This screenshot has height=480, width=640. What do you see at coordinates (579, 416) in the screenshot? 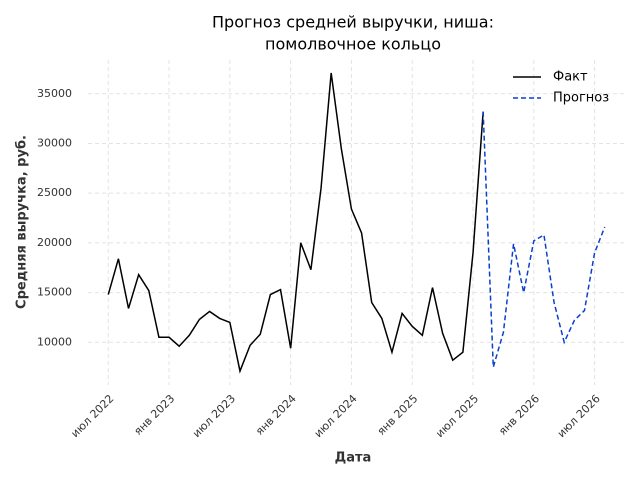
I see `x-tick-label: июл 2026` at bounding box center [579, 416].